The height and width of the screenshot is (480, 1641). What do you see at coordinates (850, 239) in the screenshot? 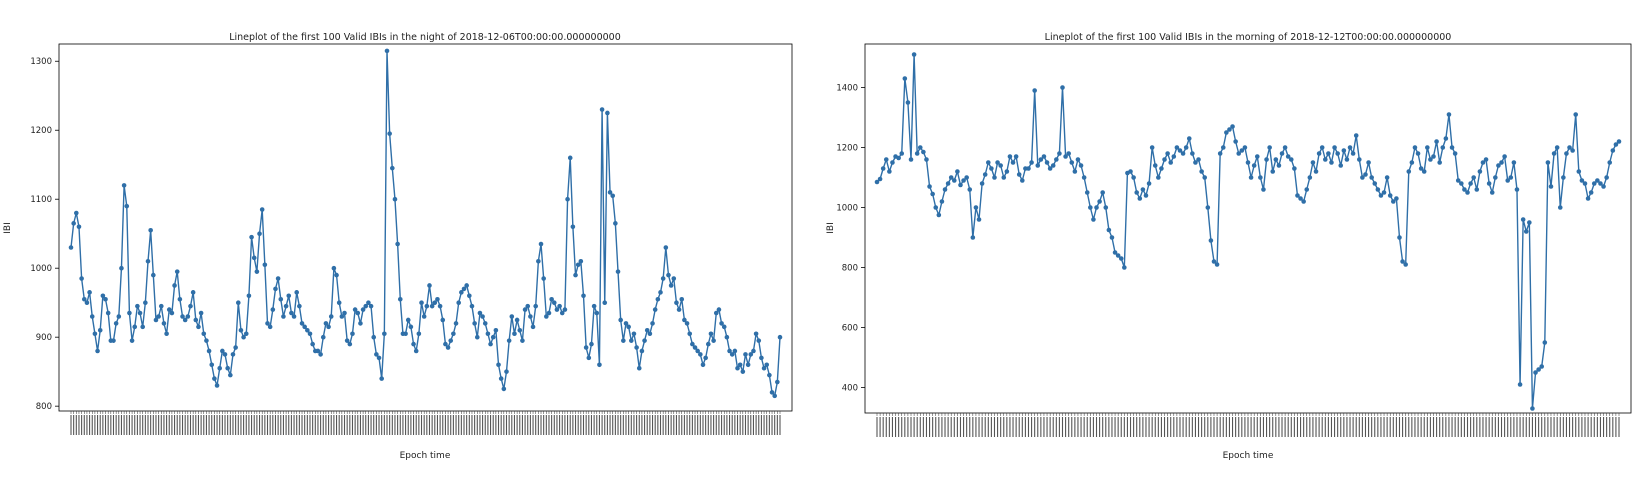
I see `y-ticks-morning: 400 600 800 1000 1200 1400` at bounding box center [850, 239].